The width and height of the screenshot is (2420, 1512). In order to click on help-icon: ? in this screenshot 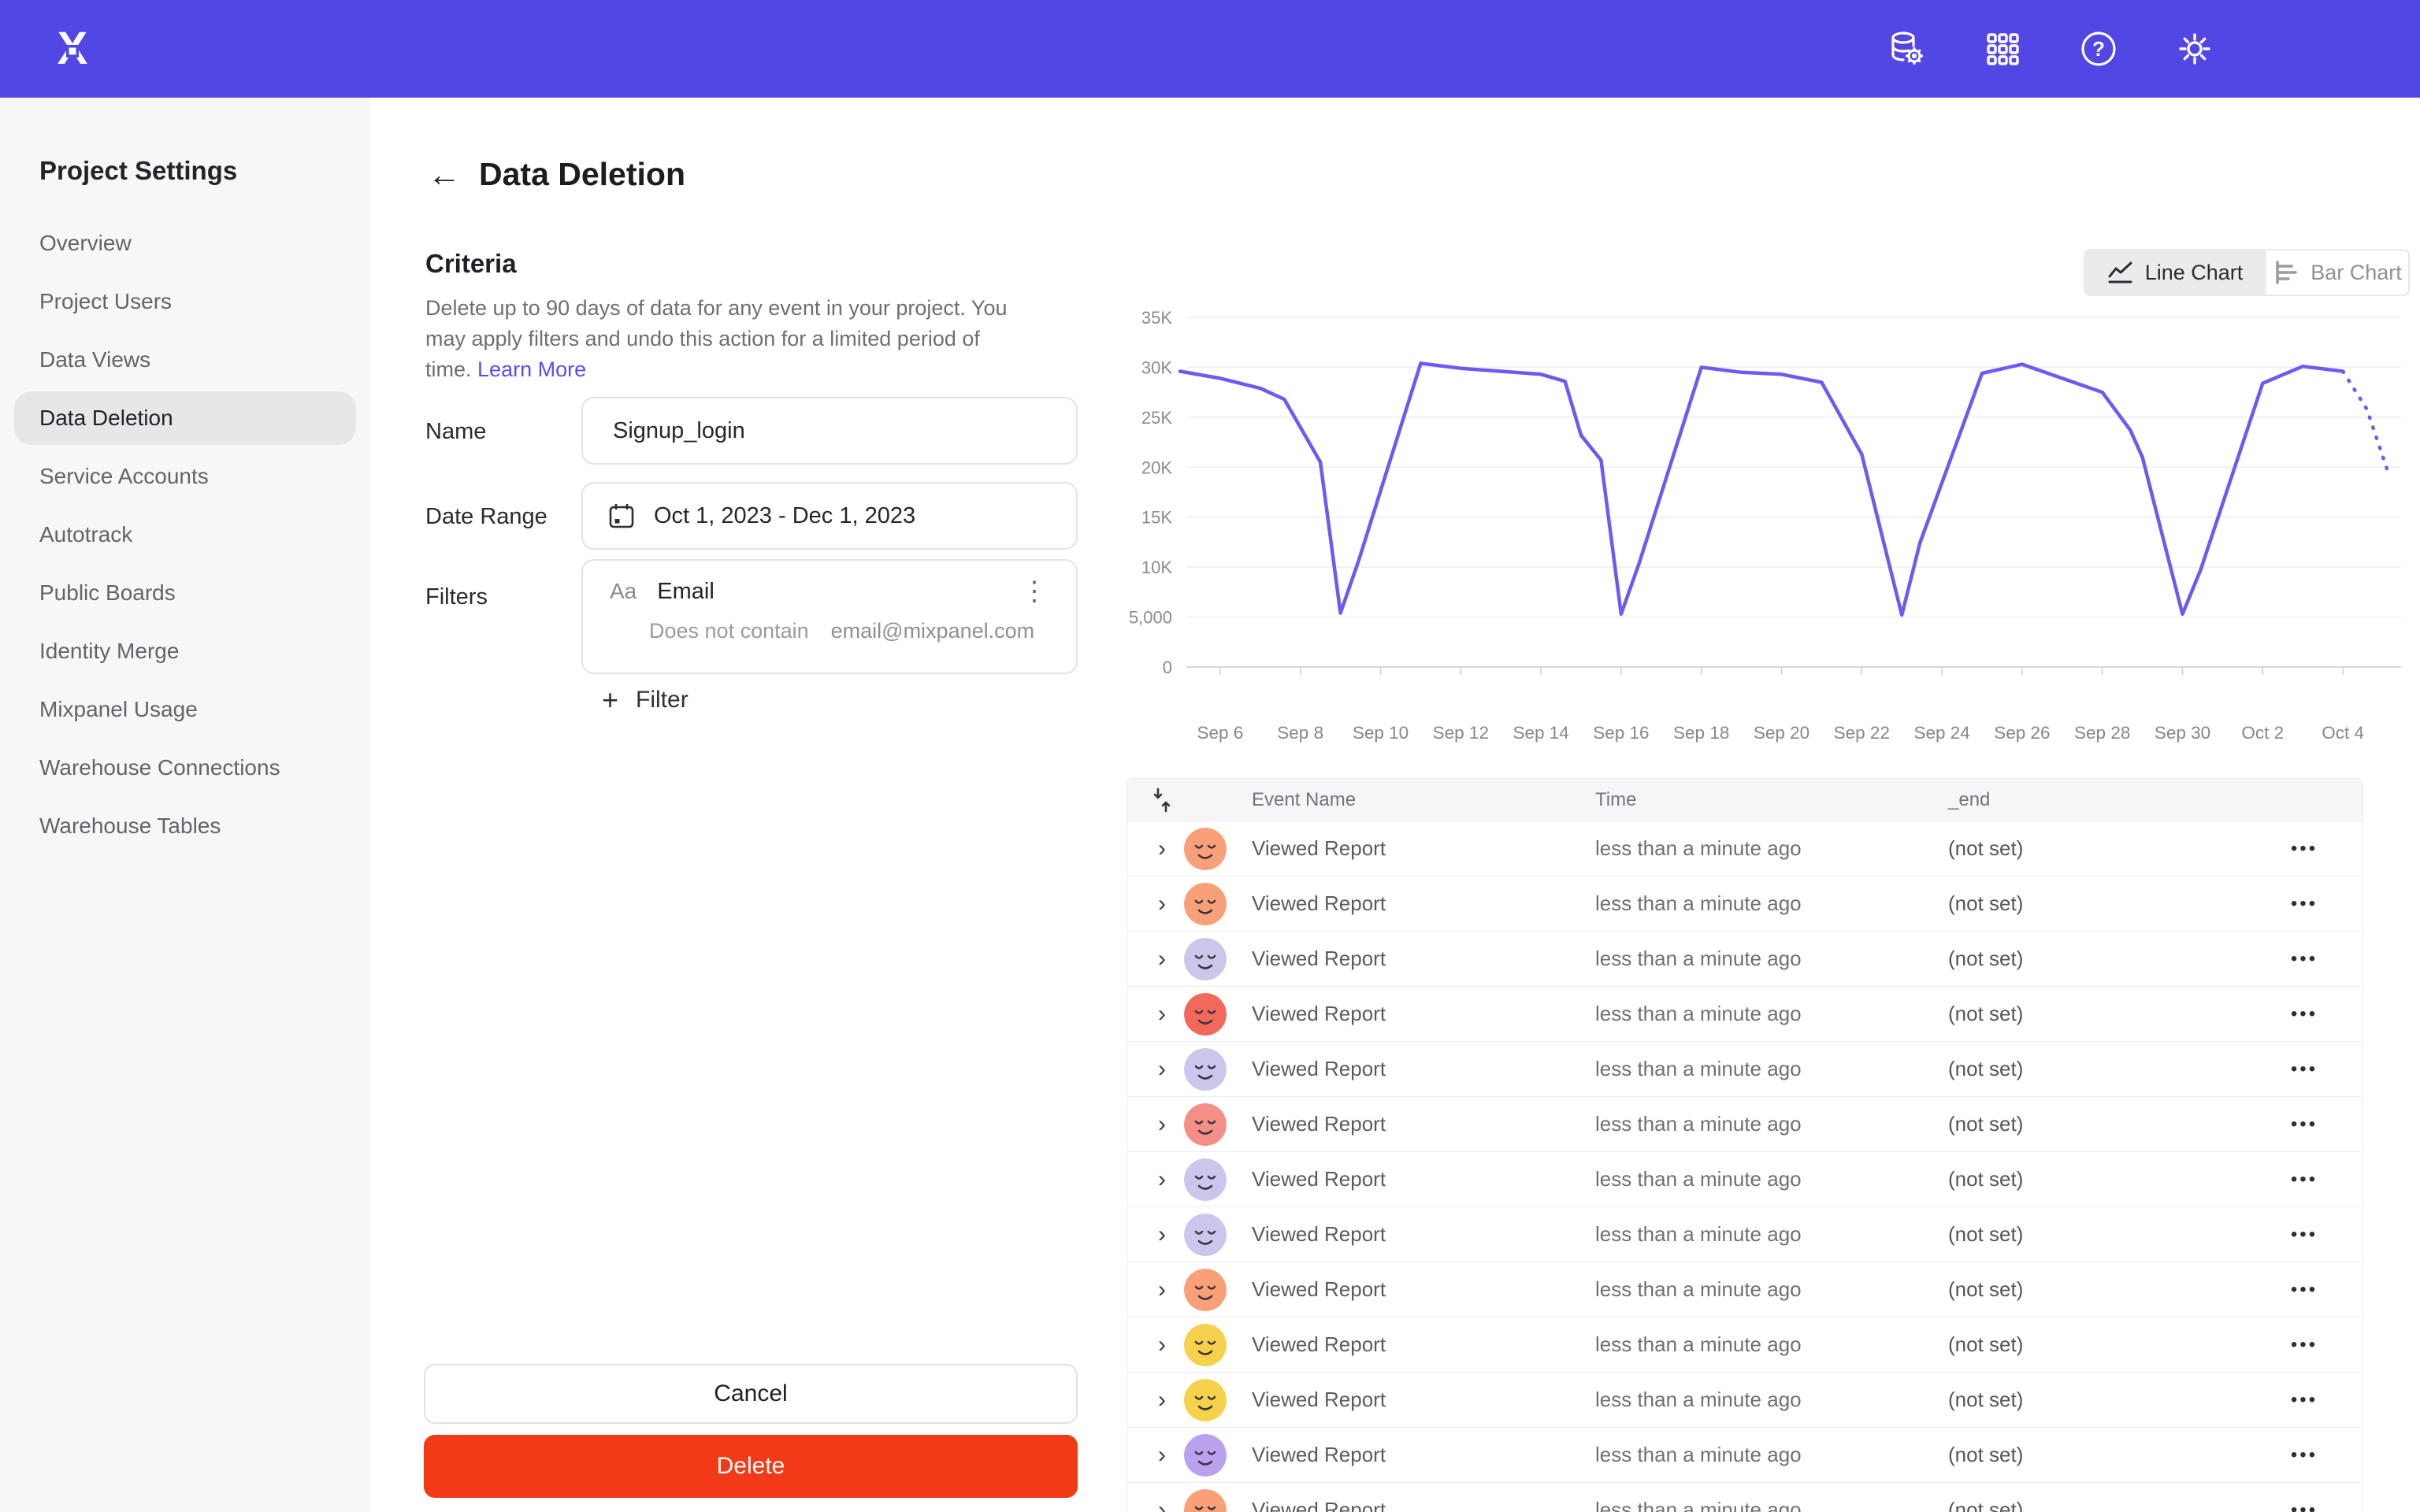, I will do `click(2098, 48)`.